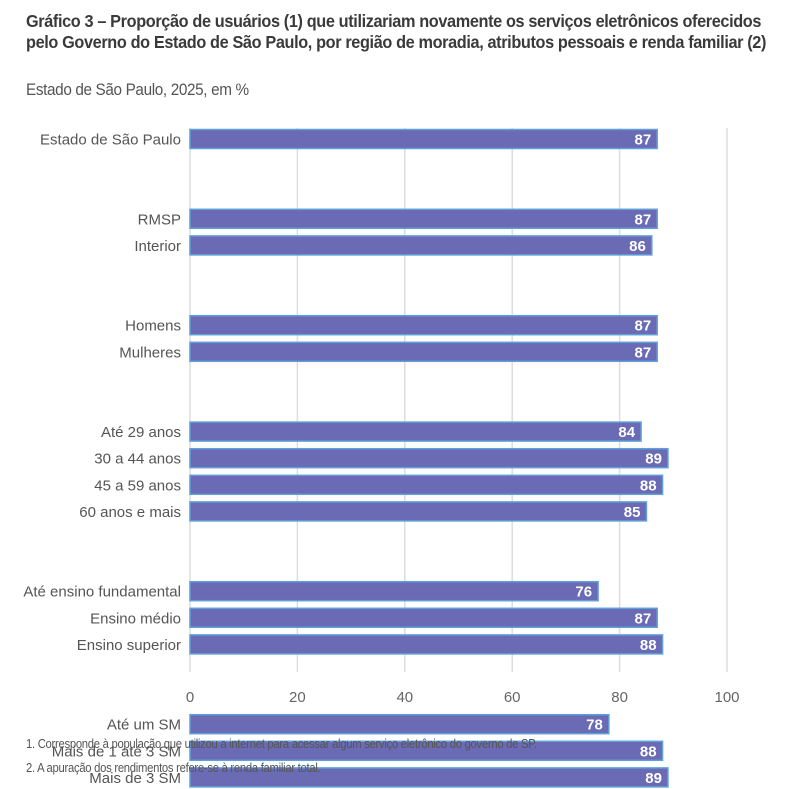 The image size is (789, 789). What do you see at coordinates (190, 697) in the screenshot?
I see `x-tick-label: 0` at bounding box center [190, 697].